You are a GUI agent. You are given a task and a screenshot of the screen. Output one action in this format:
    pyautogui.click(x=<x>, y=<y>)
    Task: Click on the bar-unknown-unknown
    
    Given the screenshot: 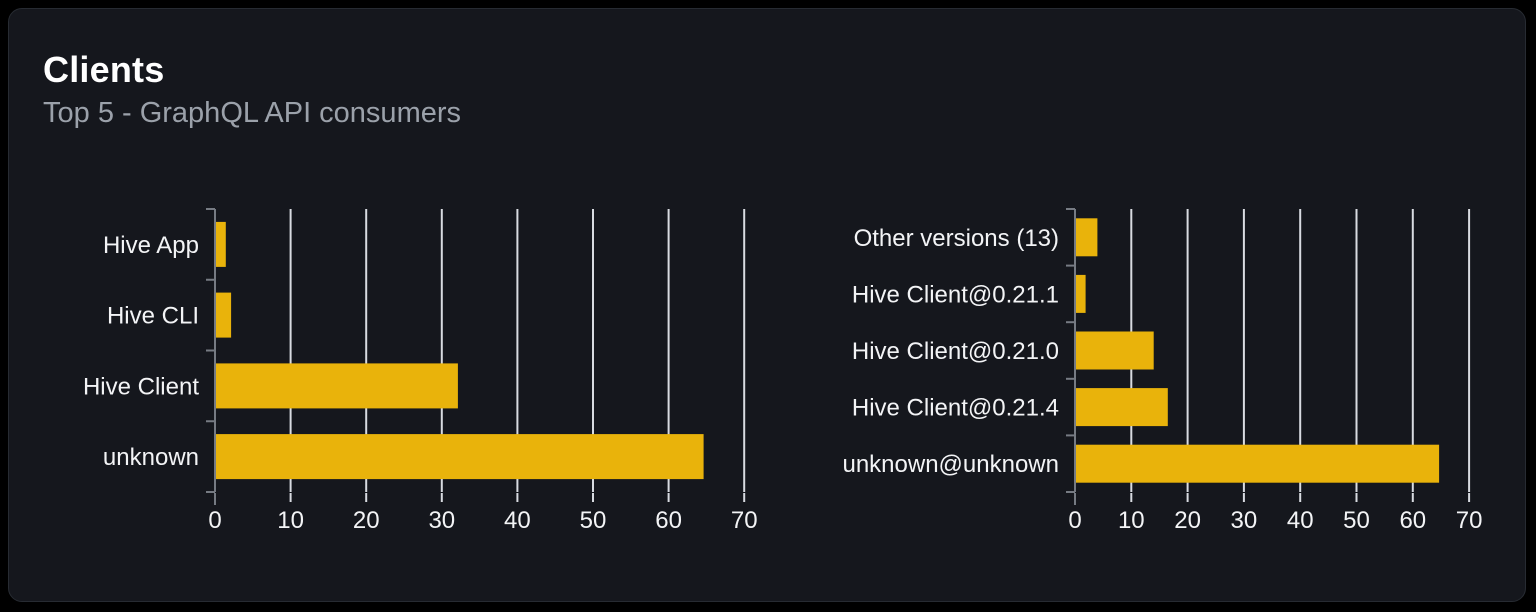 What is the action you would take?
    pyautogui.click(x=1258, y=463)
    